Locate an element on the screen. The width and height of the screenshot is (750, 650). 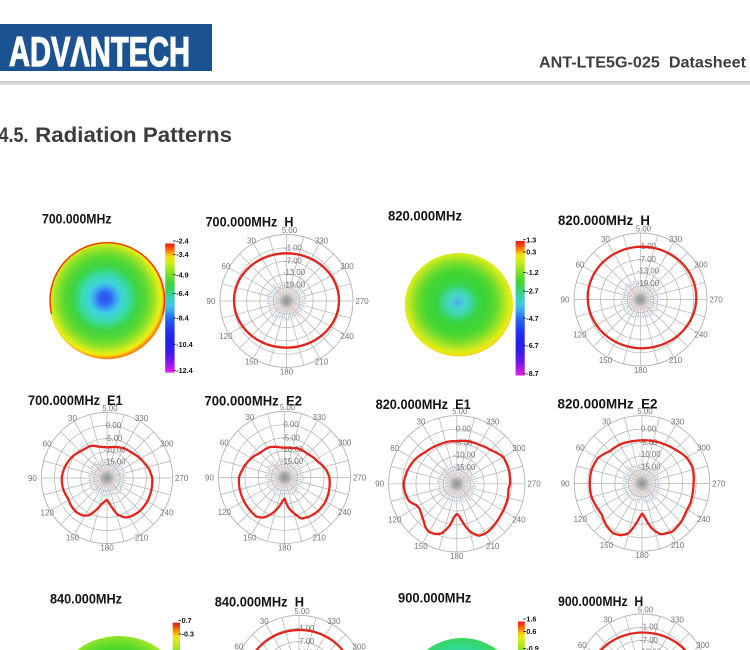
svg-text: -8.4 is located at coordinates (182, 318).